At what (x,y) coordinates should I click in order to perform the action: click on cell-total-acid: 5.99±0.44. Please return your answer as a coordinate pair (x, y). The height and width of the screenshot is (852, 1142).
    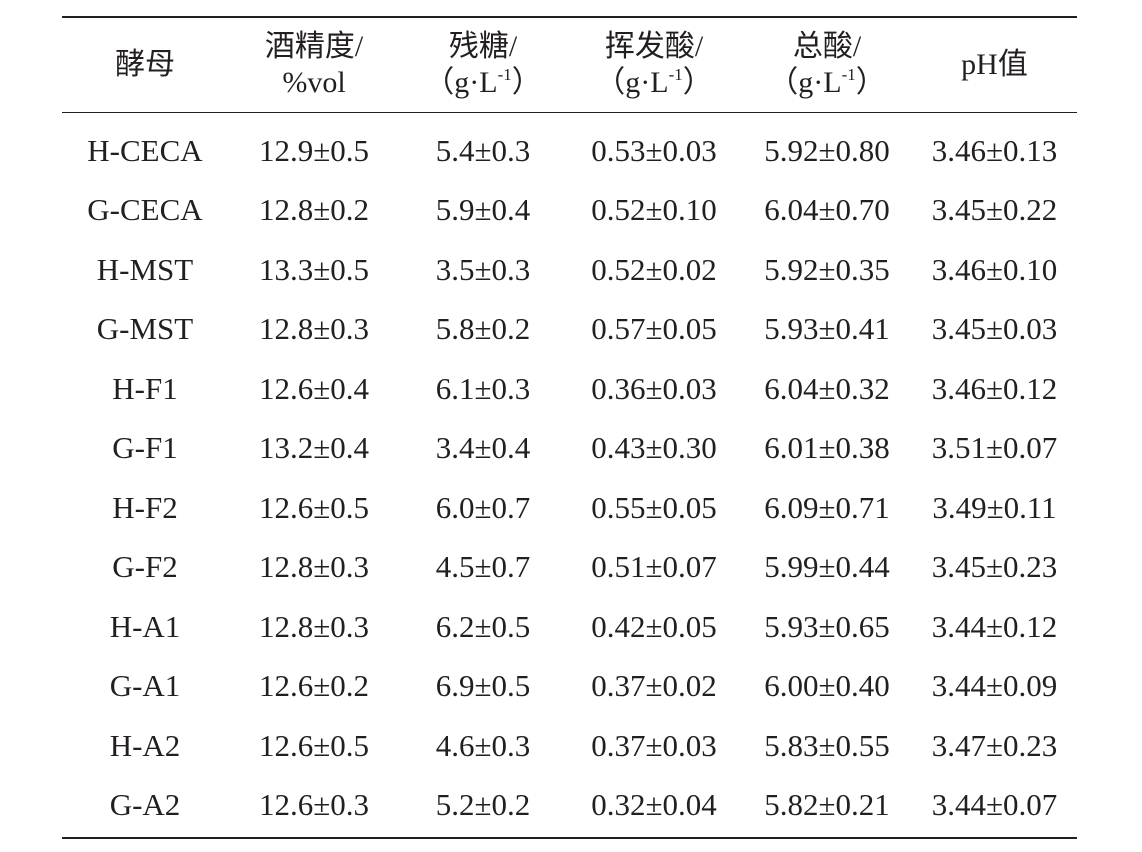
    Looking at the image, I should click on (827, 567).